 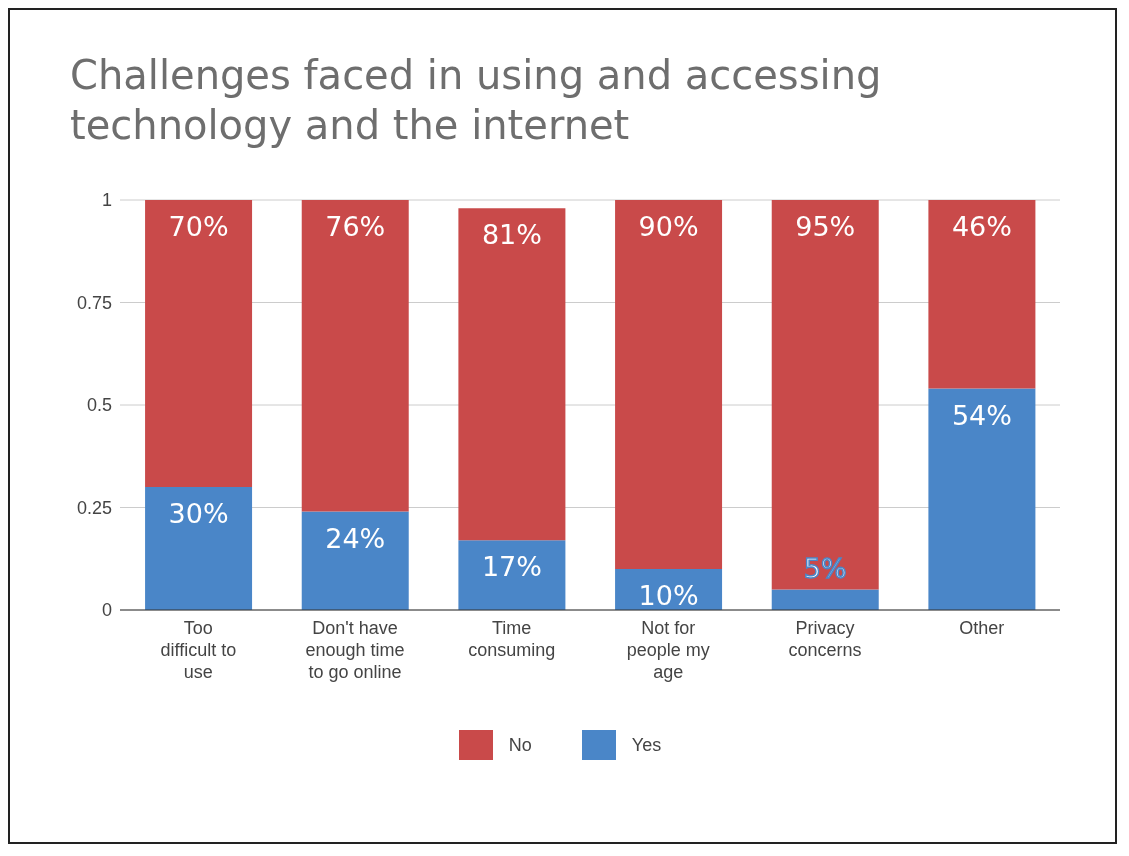 What do you see at coordinates (982, 628) in the screenshot?
I see `x-tick-label: Other` at bounding box center [982, 628].